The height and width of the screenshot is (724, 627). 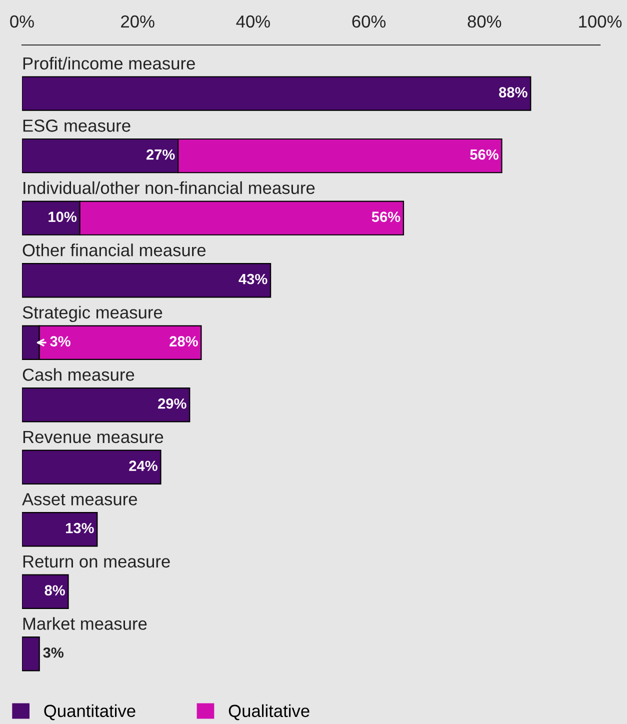 What do you see at coordinates (137, 21) in the screenshot?
I see `x-tick-label: 20%` at bounding box center [137, 21].